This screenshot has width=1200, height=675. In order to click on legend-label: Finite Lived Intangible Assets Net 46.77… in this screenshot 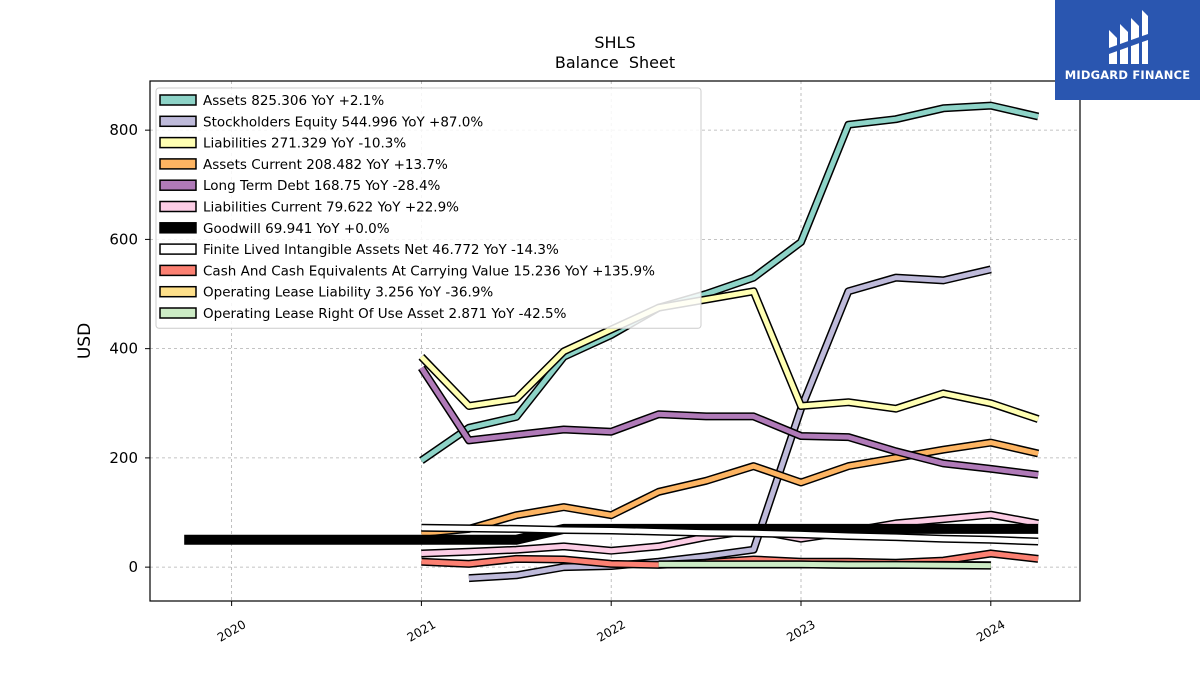, I will do `click(381, 250)`.